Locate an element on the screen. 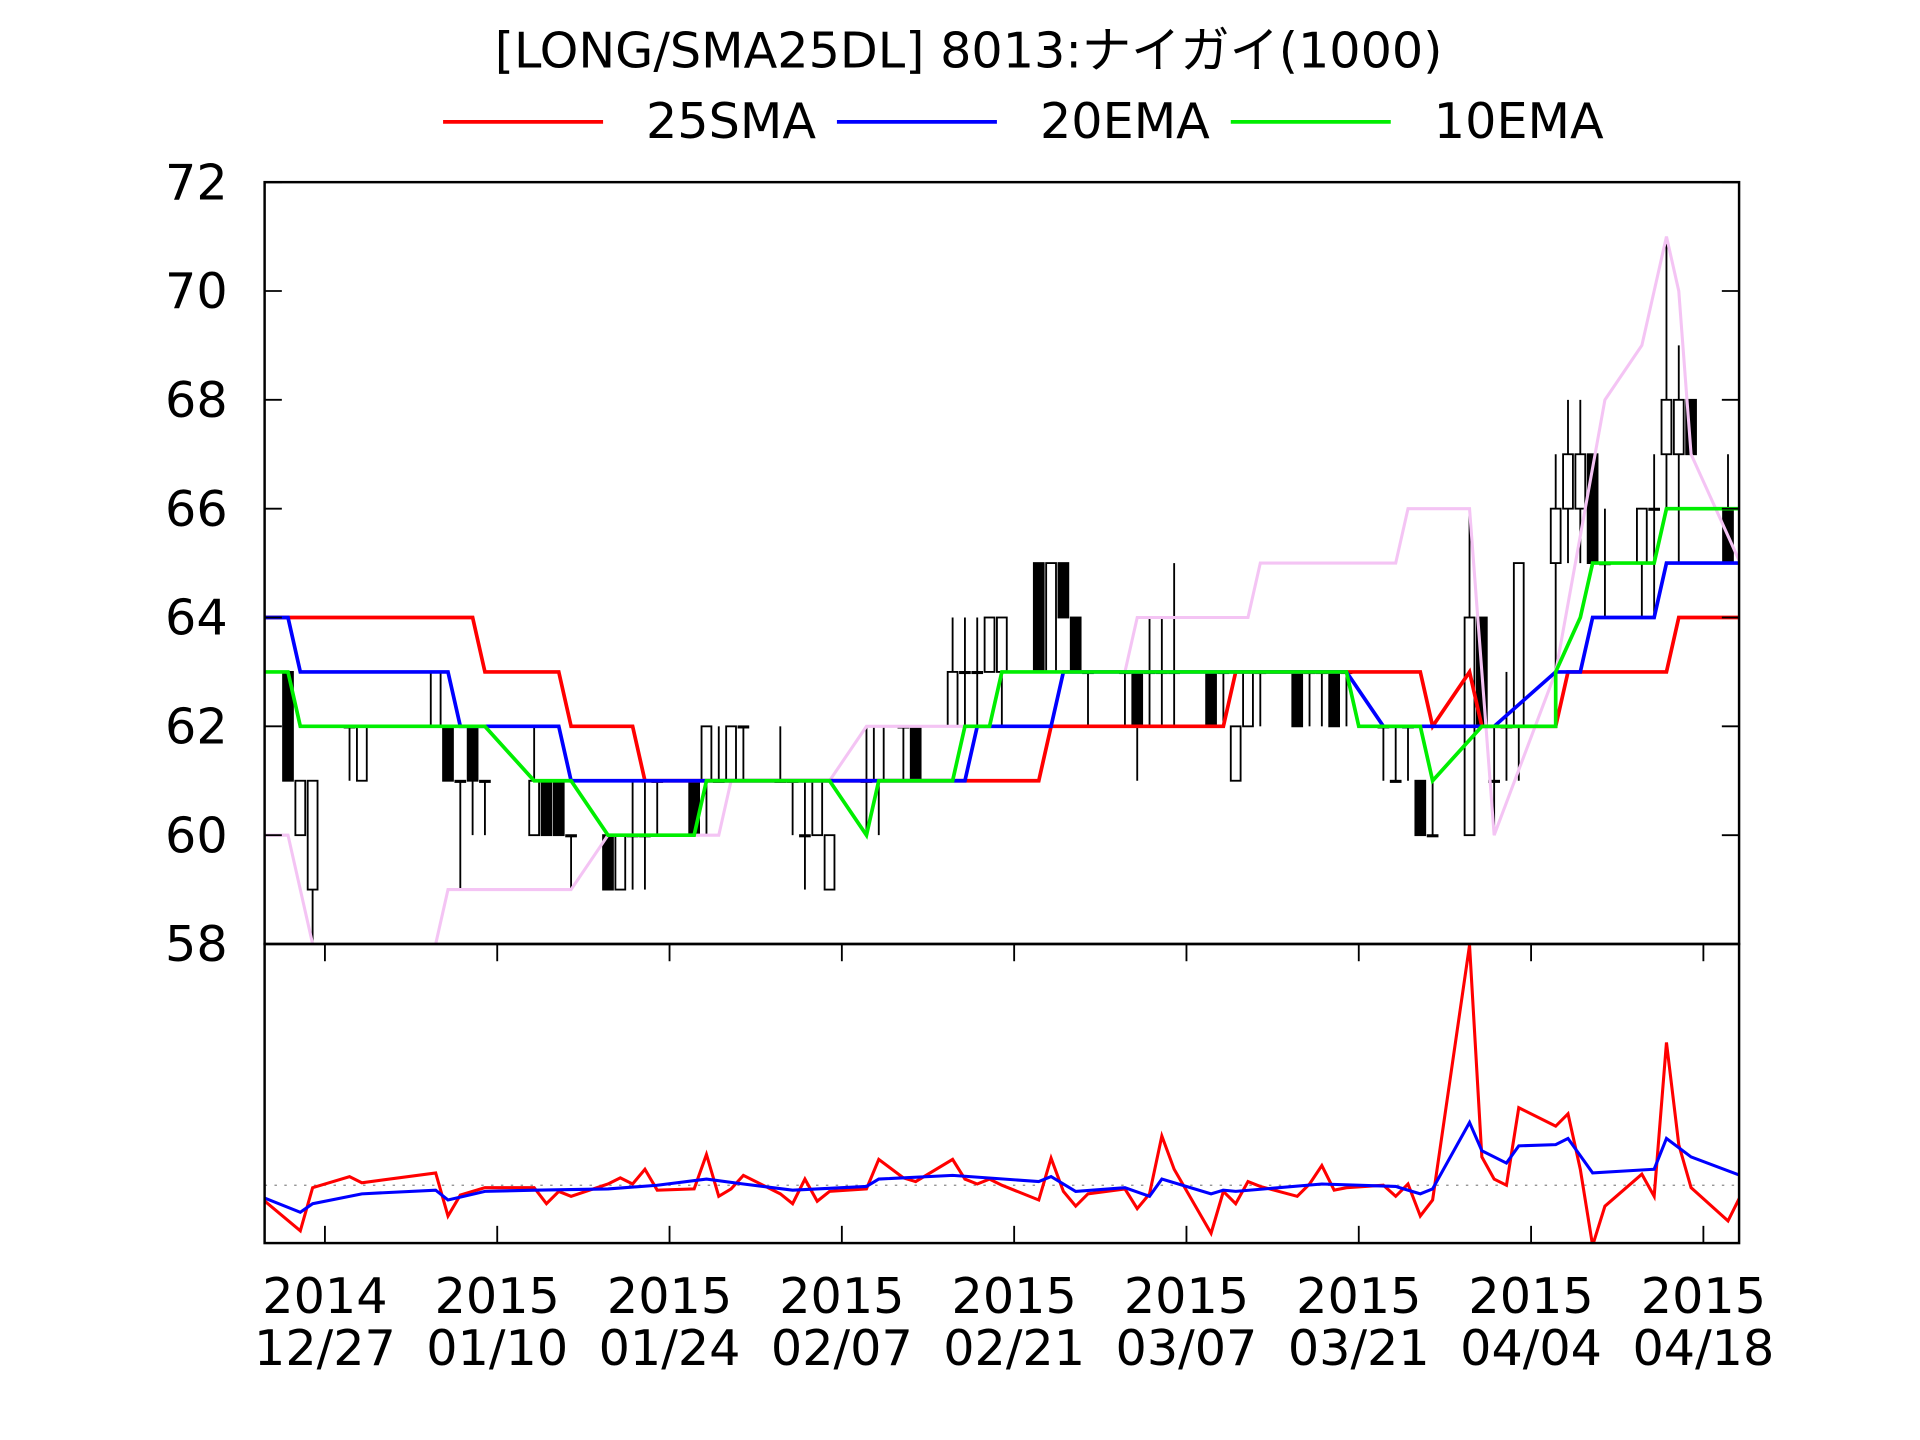 The image size is (1920, 1440). legend-label-25sma: 25SMA is located at coordinates (731, 121).